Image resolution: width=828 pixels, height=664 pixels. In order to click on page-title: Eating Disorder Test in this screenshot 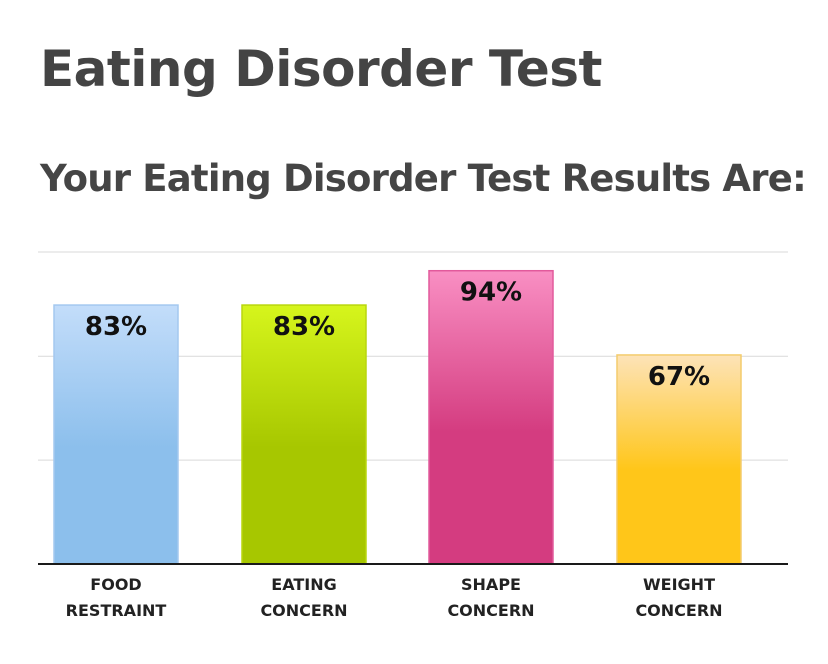, I will do `click(321, 69)`.